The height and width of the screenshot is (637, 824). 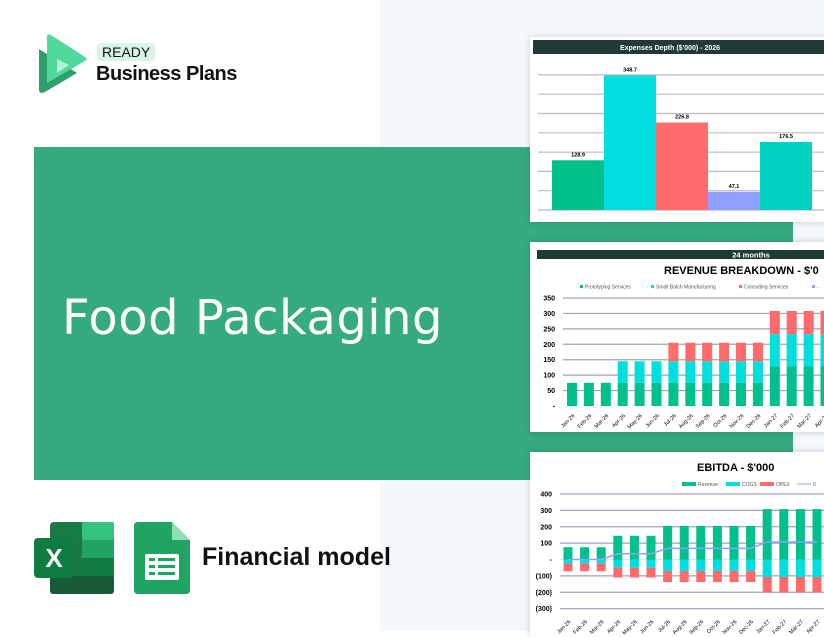 I want to click on google-sheets-icon, so click(x=162, y=558).